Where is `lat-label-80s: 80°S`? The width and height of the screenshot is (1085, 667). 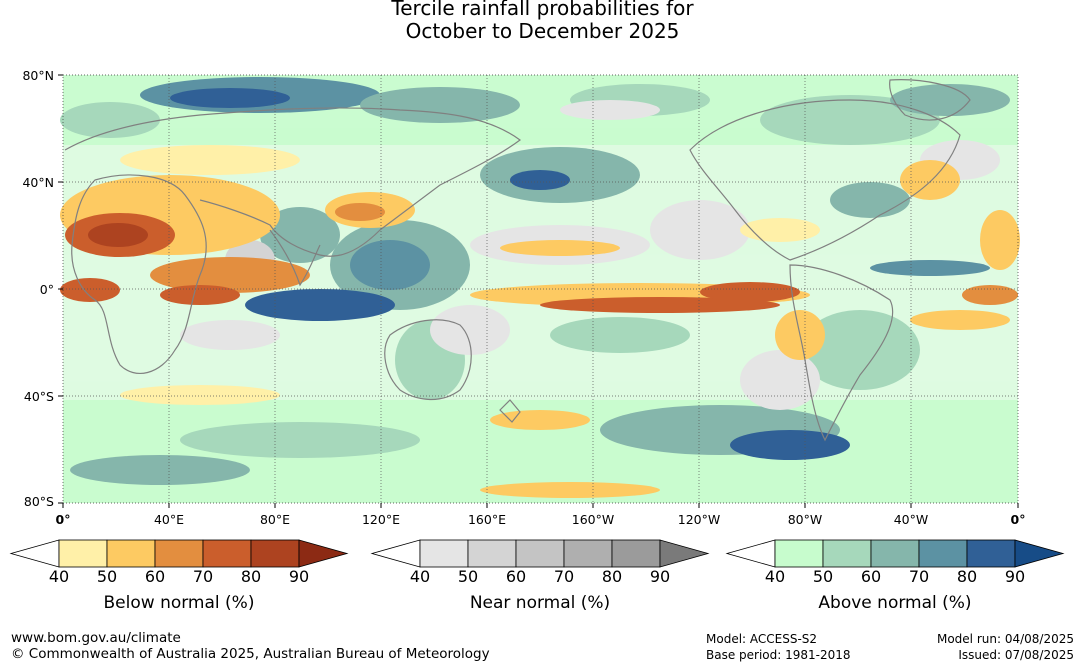 lat-label-80s: 80°S is located at coordinates (38, 501).